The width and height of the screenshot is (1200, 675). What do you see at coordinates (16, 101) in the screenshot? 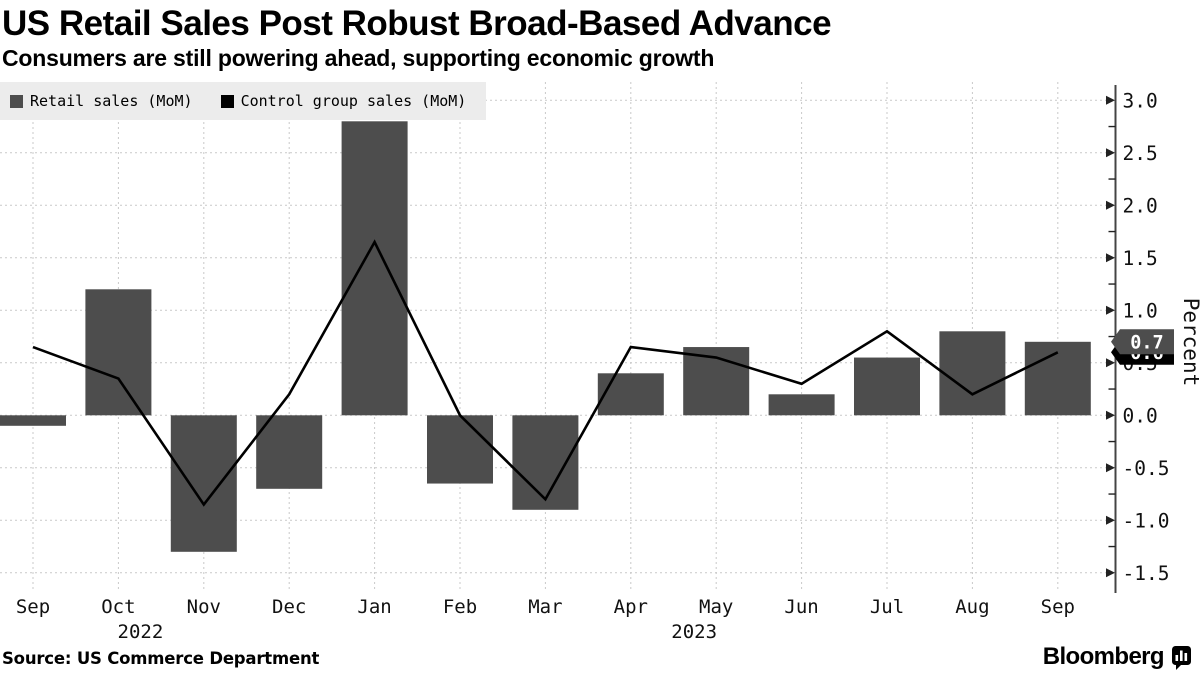
I see `retail-sales-swatch-icon` at bounding box center [16, 101].